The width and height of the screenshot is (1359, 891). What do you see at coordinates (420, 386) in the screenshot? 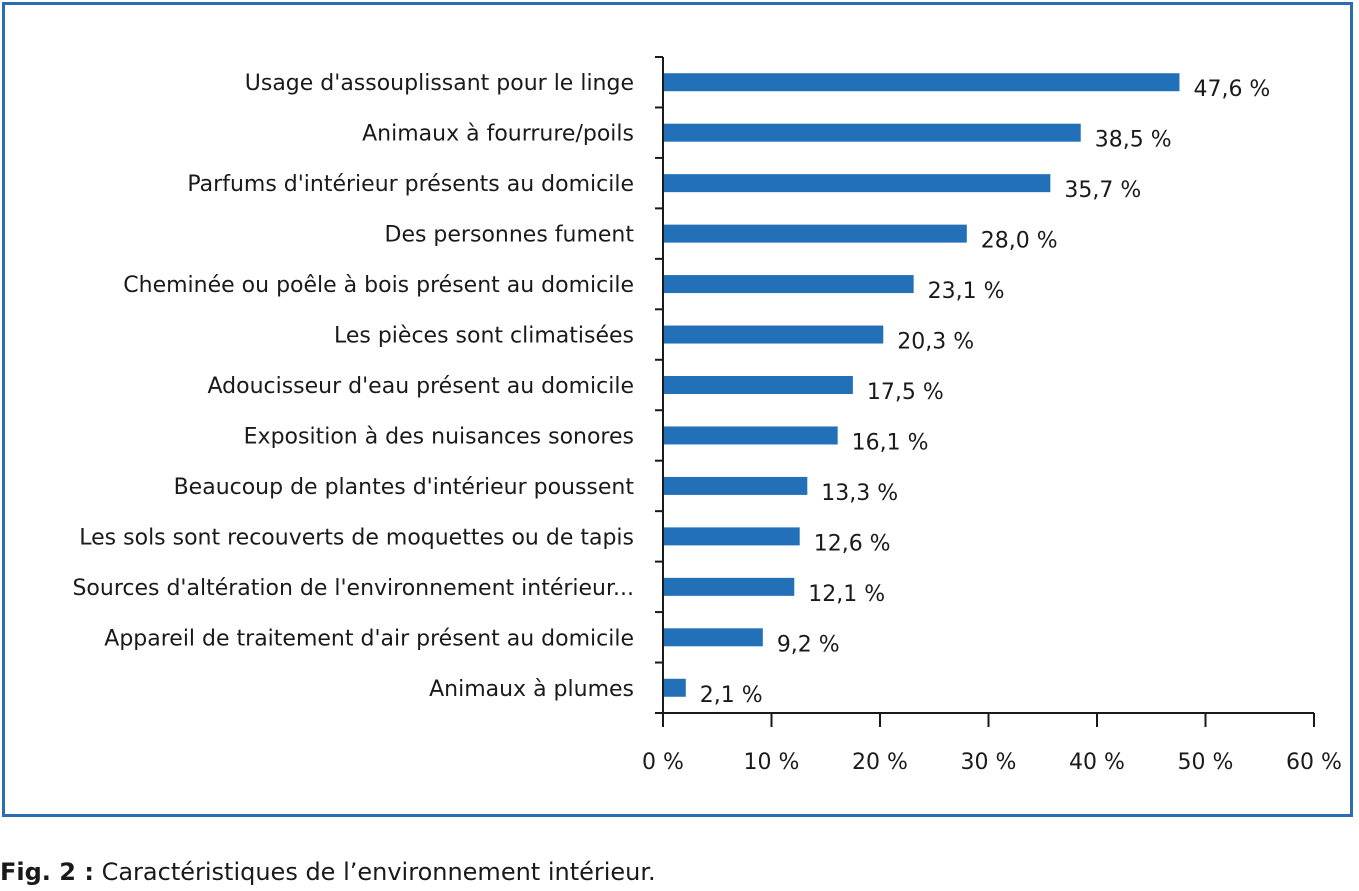
I see `category-label: Adoucisseur d'eau présent au domicile` at bounding box center [420, 386].